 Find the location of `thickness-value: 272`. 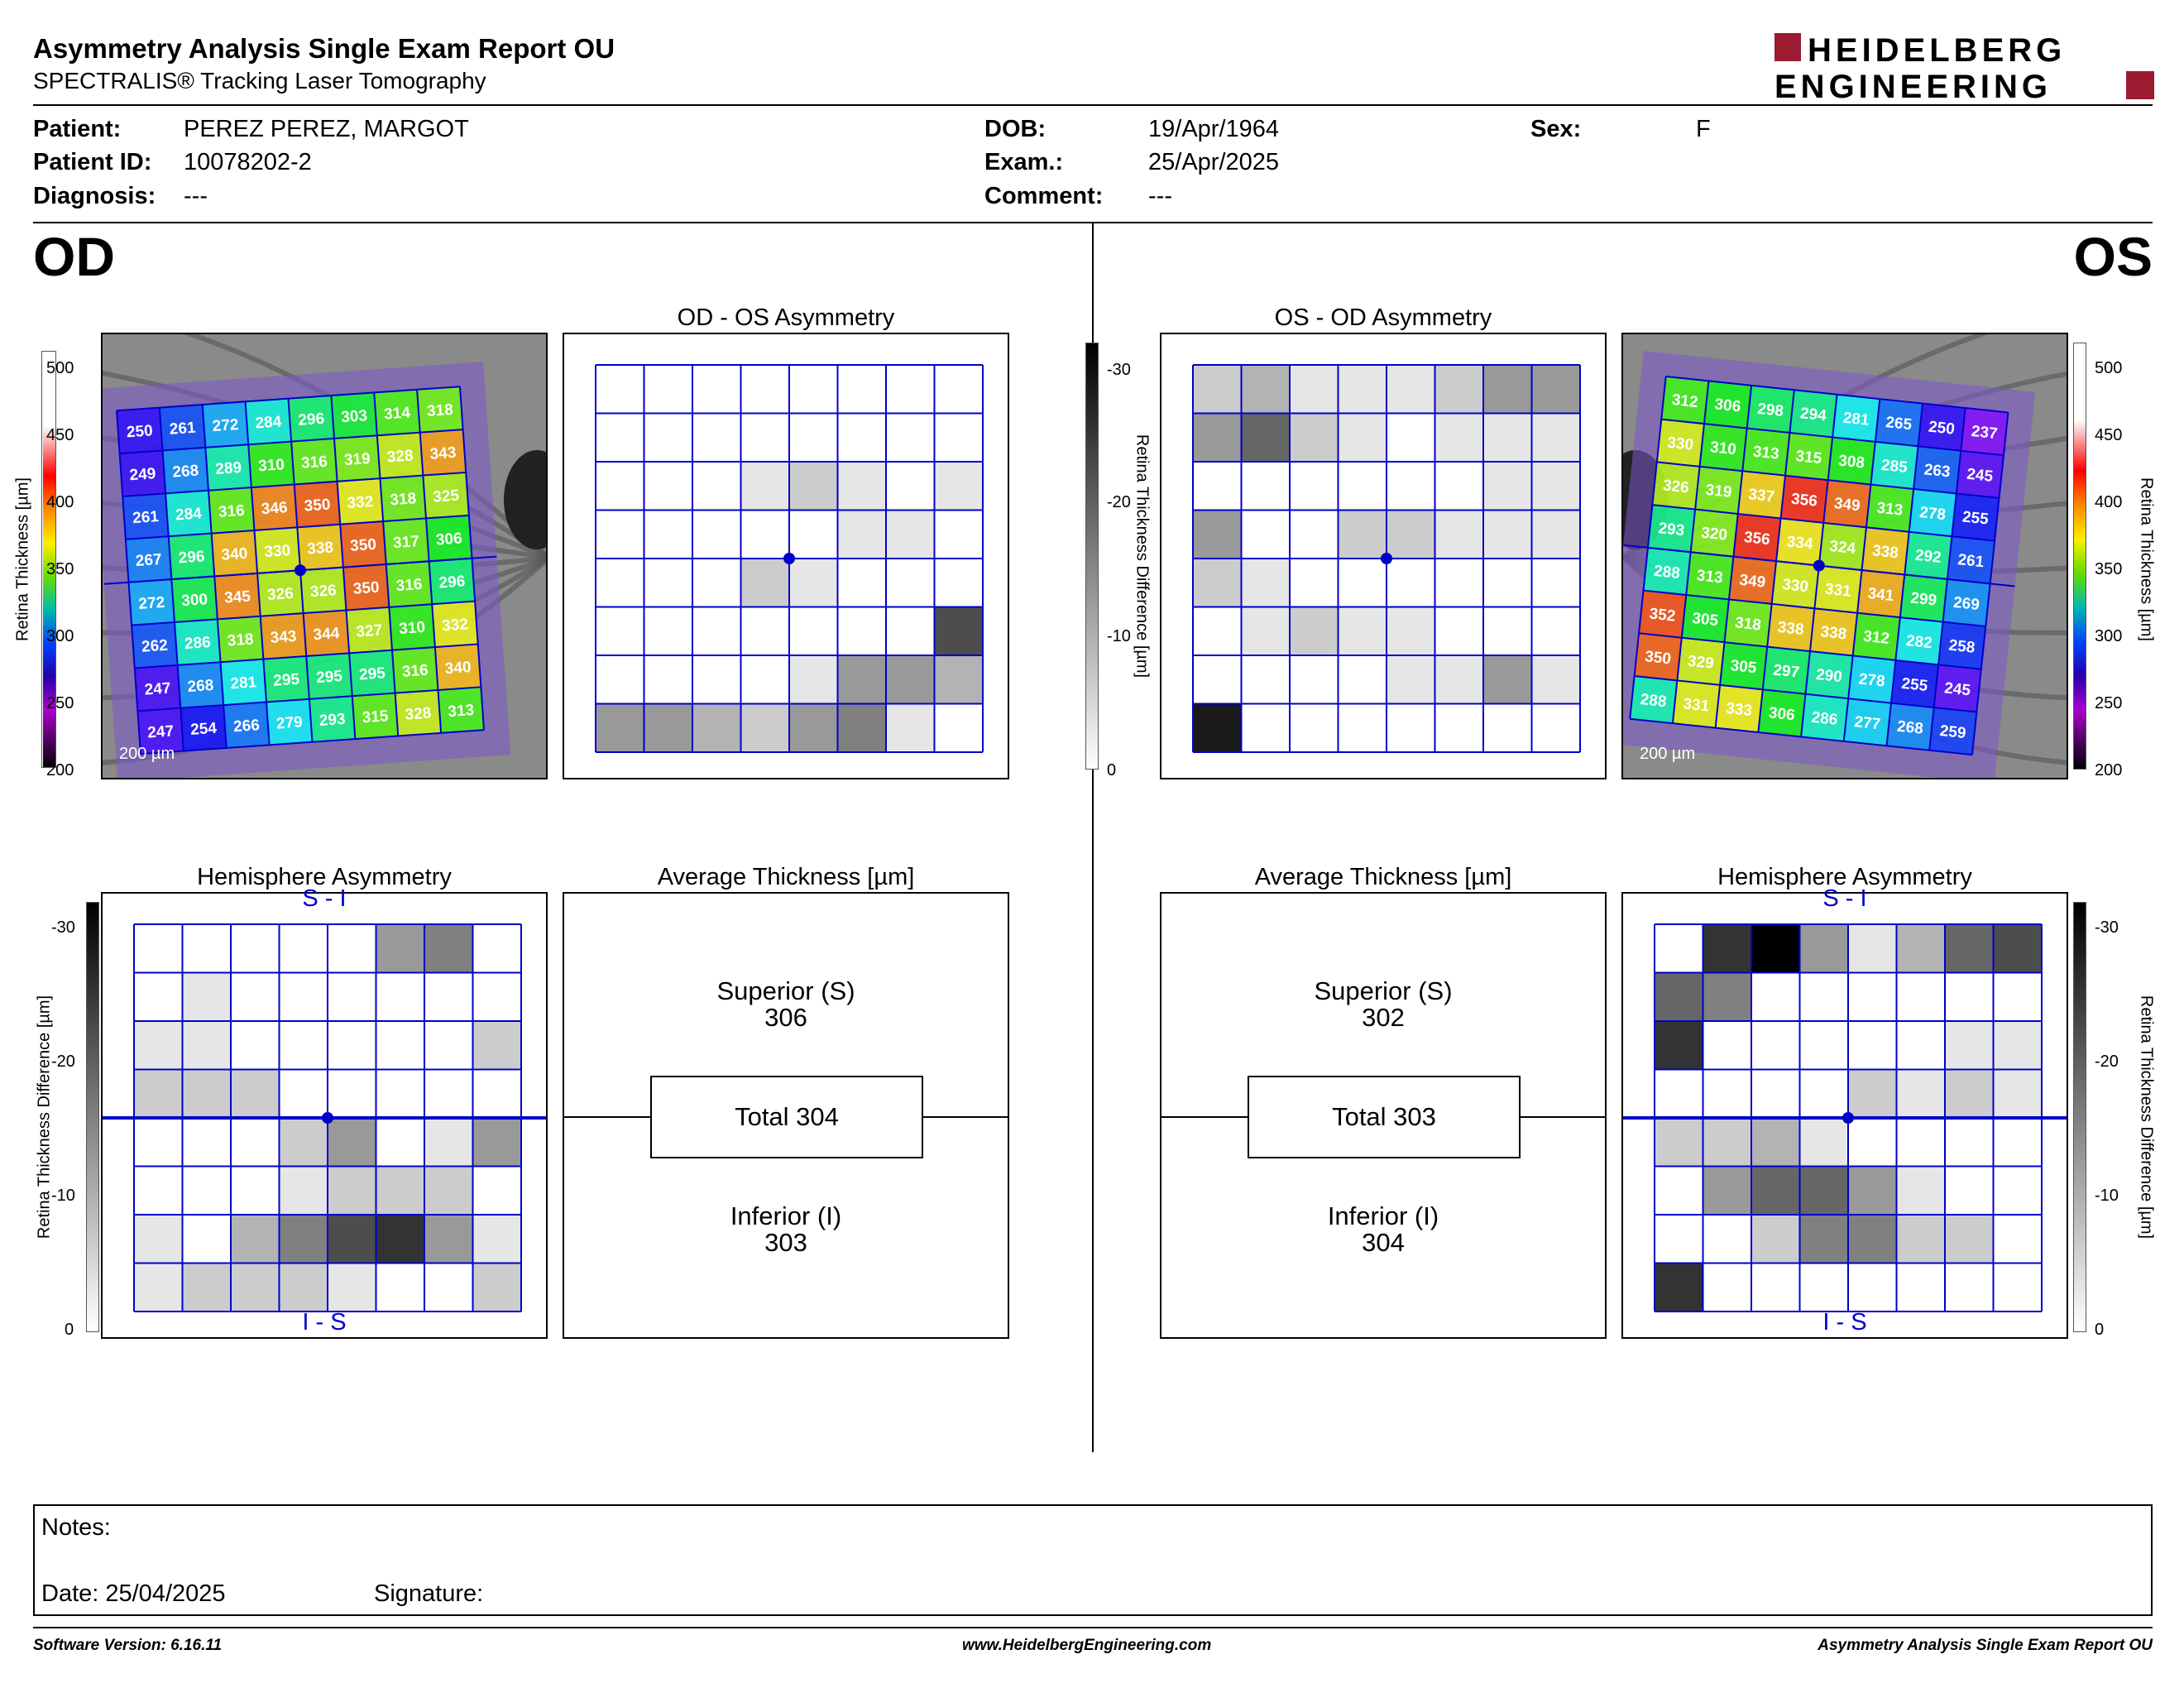

thickness-value: 272 is located at coordinates (151, 603).